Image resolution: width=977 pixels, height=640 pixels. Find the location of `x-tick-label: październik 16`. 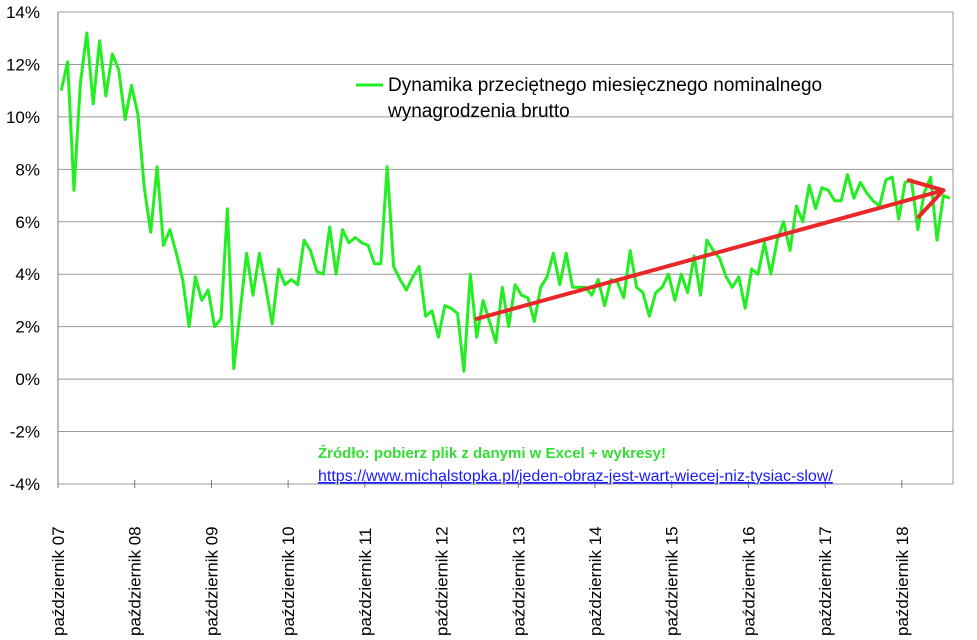

x-tick-label: październik 16 is located at coordinates (748, 581).